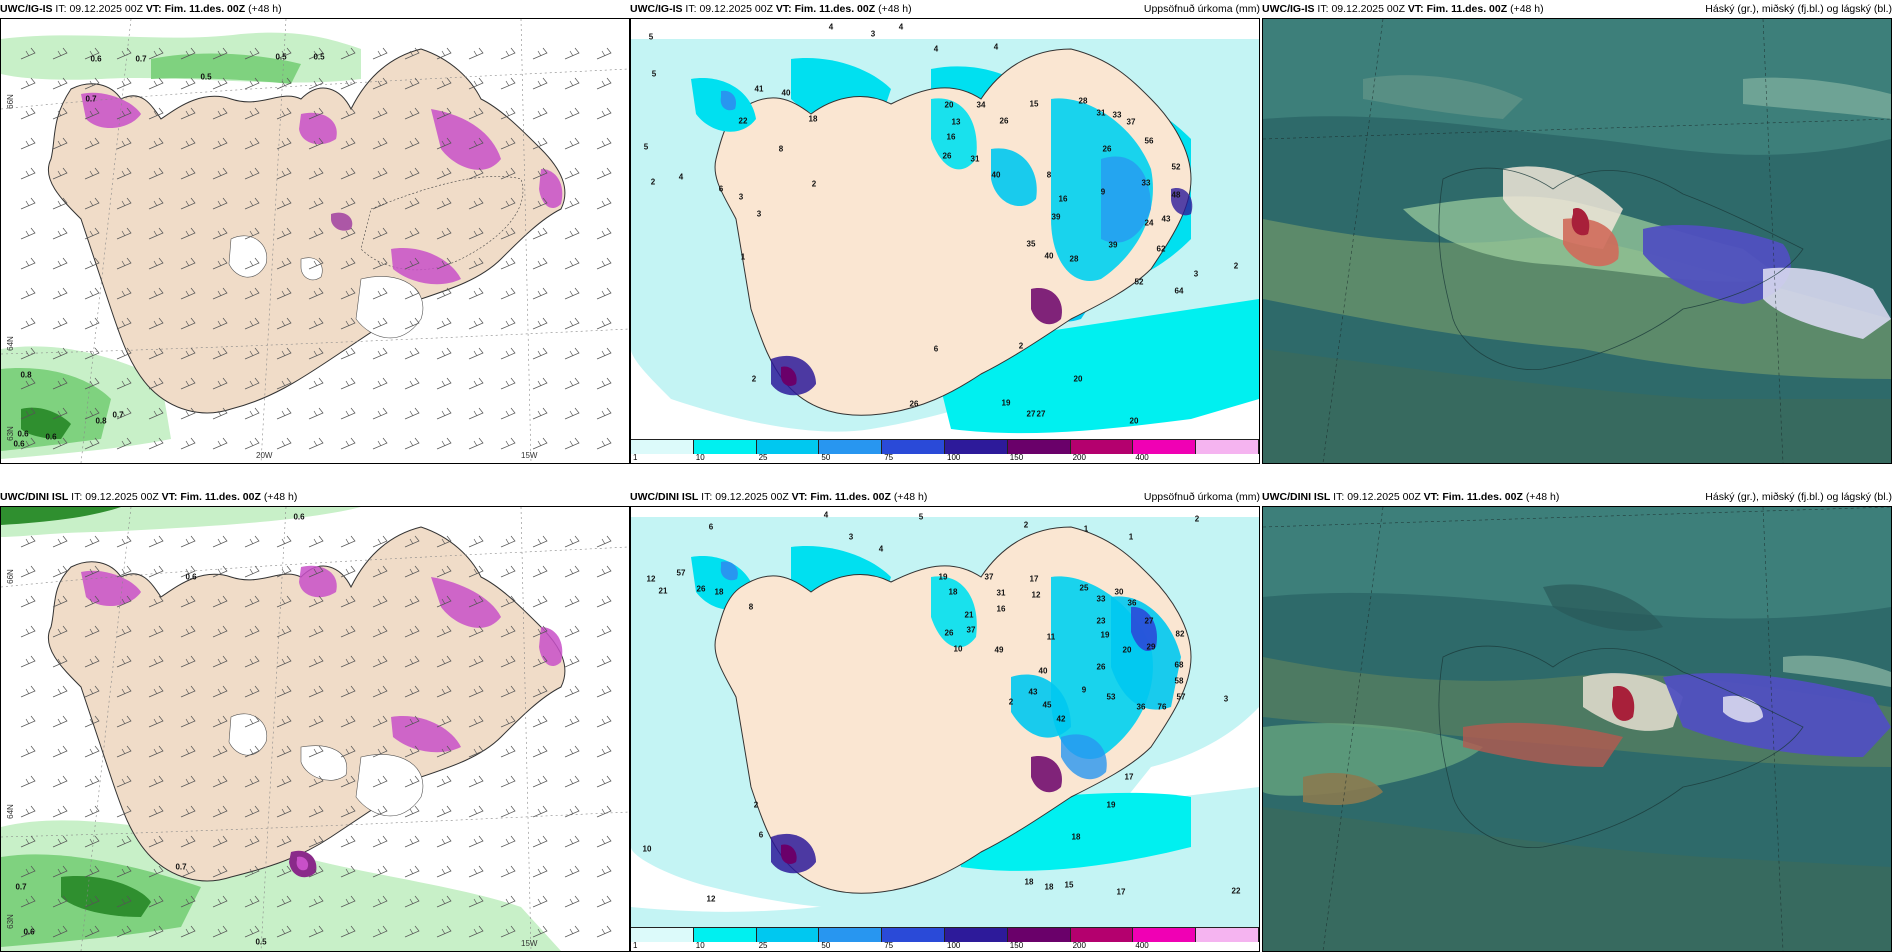 The height and width of the screenshot is (952, 1900). I want to click on precip-value: 20, so click(949, 105).